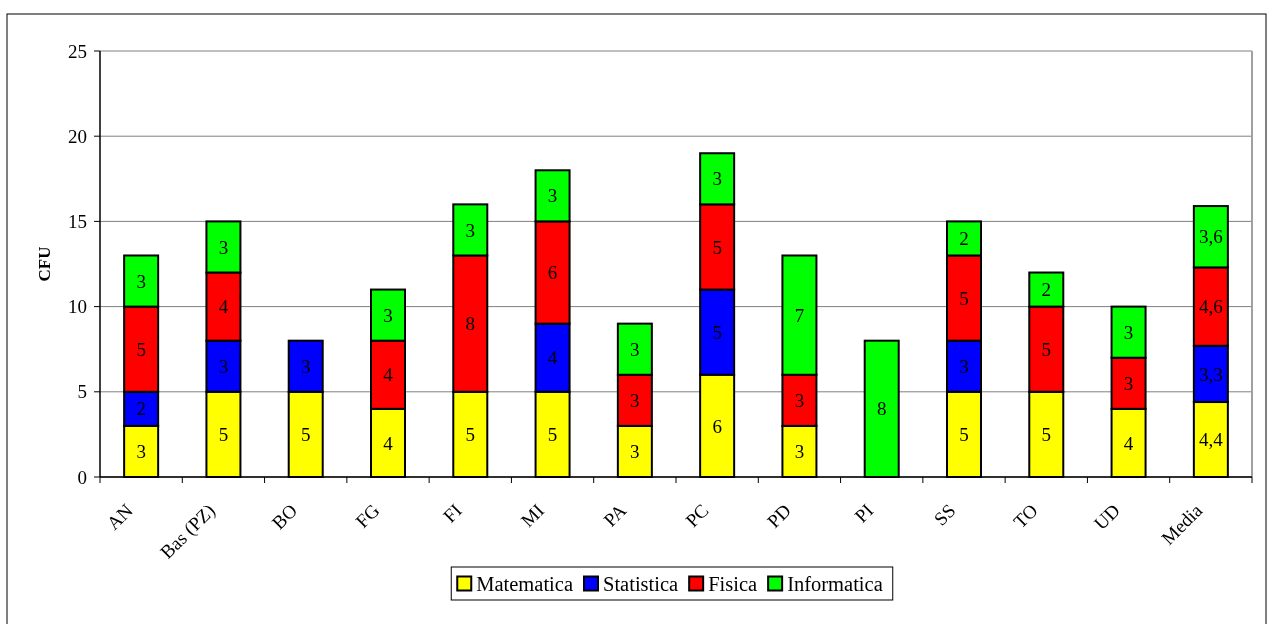  I want to click on x-tick-label: FG, so click(367, 515).